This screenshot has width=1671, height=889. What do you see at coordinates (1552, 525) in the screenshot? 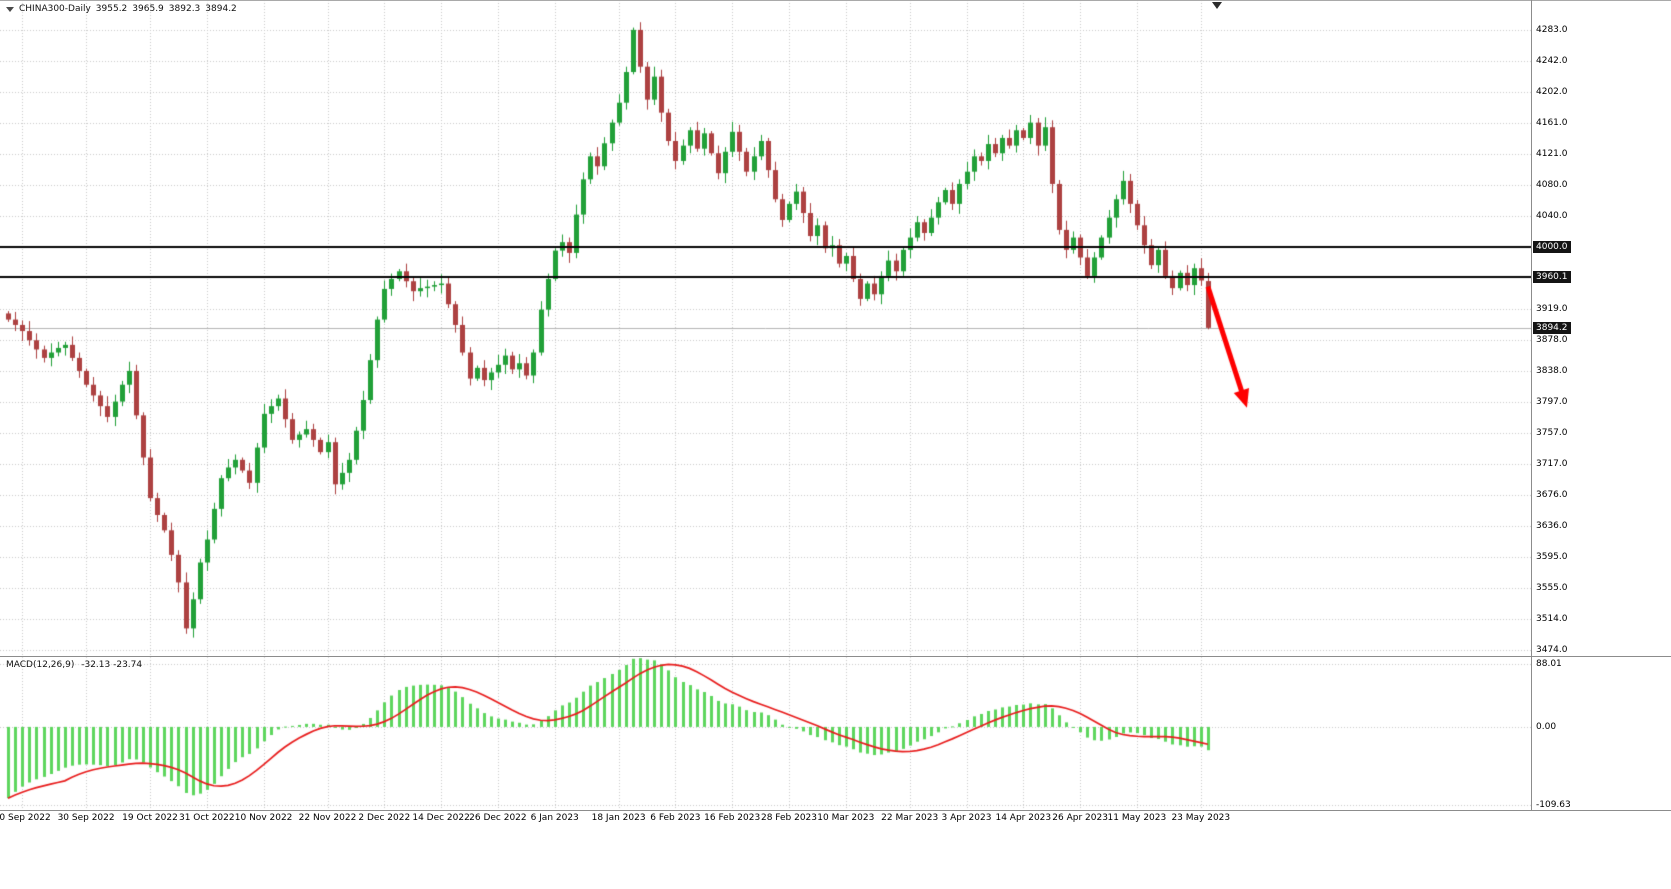
I see `price-axis-label: 3636.0` at bounding box center [1552, 525].